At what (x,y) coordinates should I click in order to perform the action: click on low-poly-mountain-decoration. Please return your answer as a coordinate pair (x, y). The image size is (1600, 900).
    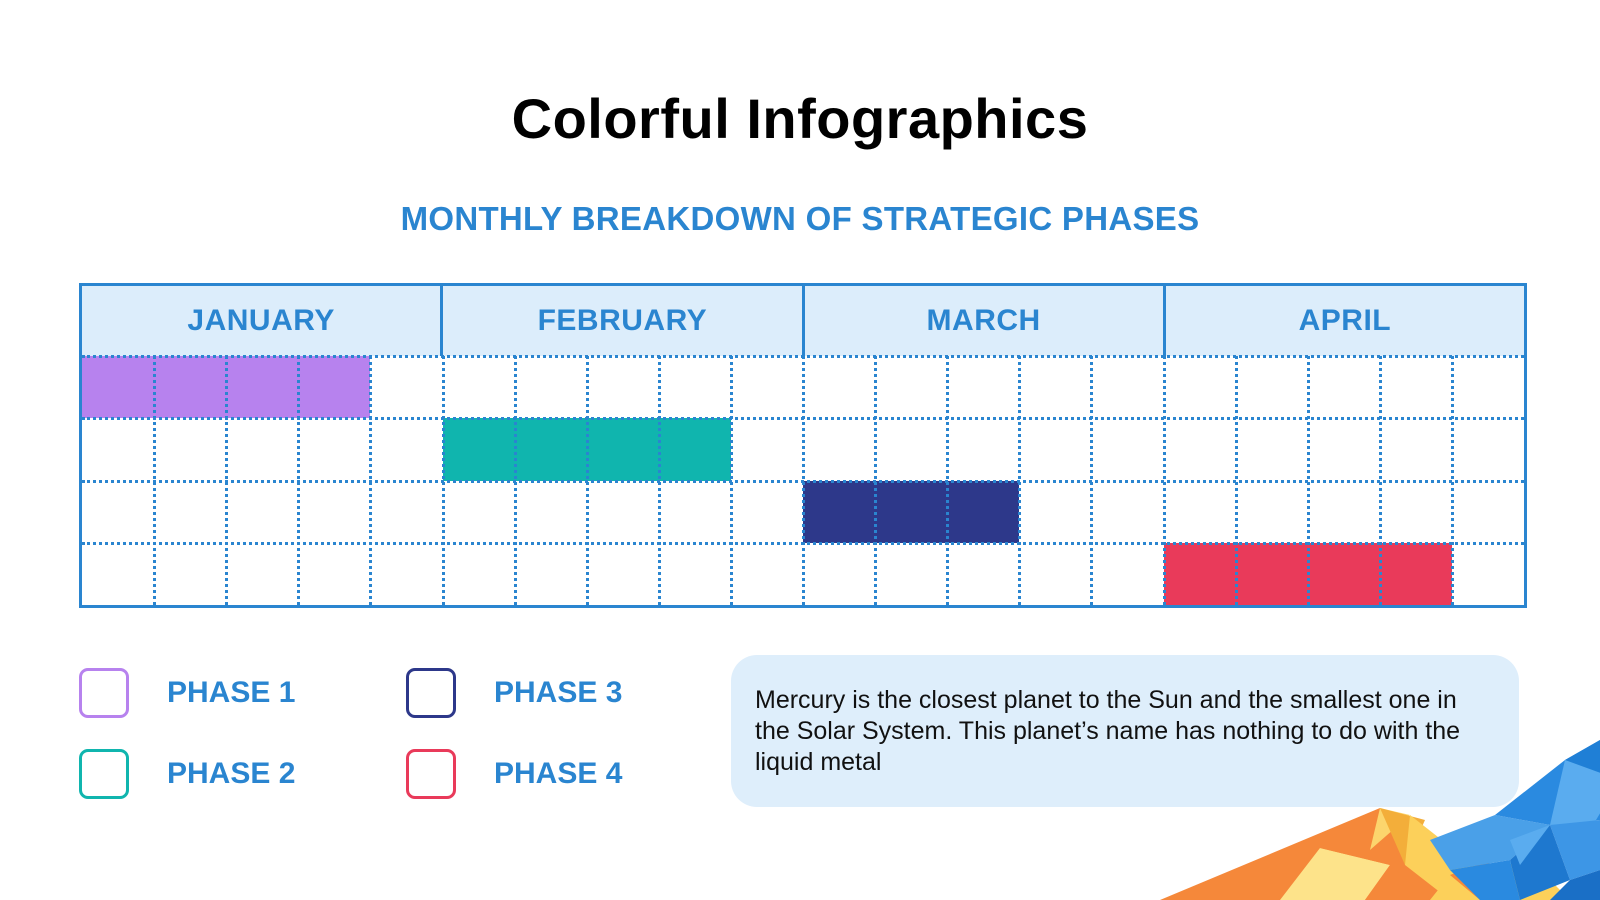
    Looking at the image, I should click on (1380, 820).